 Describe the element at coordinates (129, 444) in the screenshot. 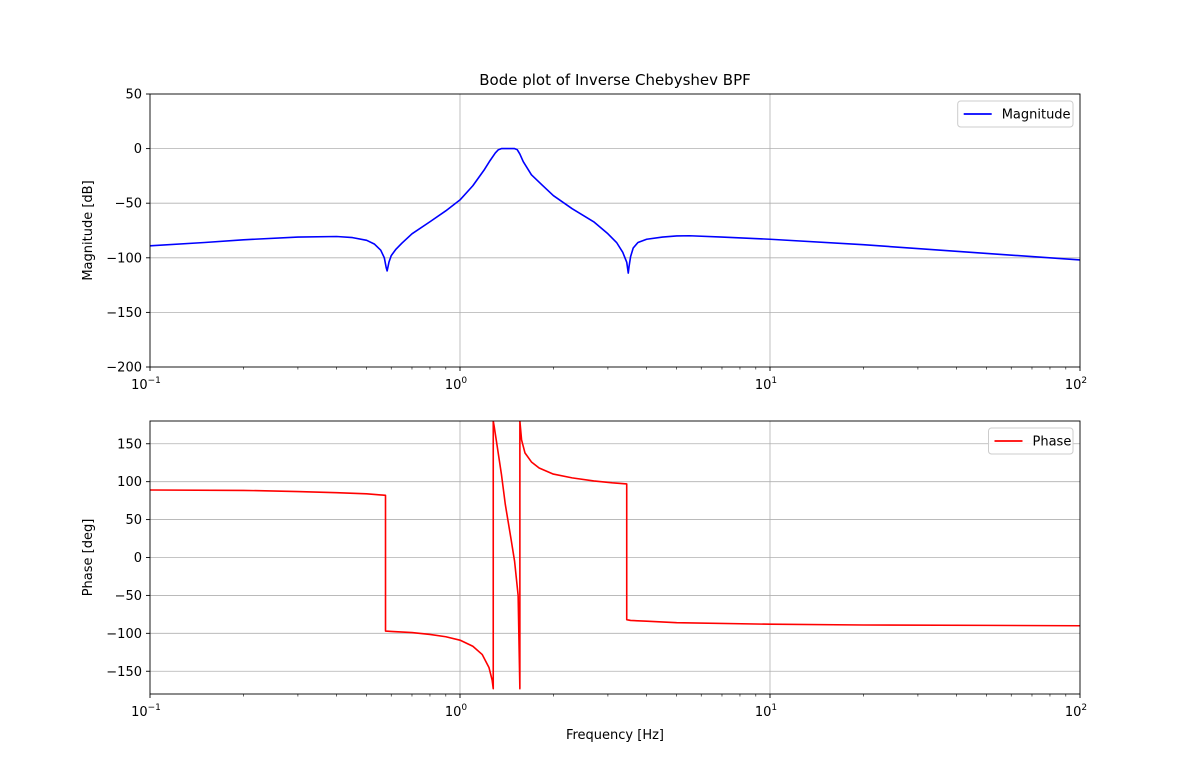

I see `y-tick-label: 150` at that location.